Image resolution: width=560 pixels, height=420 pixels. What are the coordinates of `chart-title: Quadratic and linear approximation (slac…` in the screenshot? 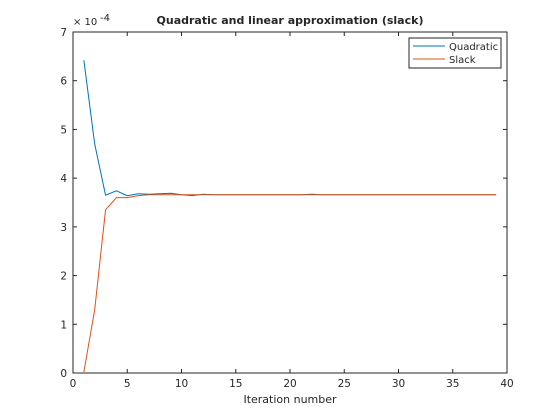 It's located at (290, 20).